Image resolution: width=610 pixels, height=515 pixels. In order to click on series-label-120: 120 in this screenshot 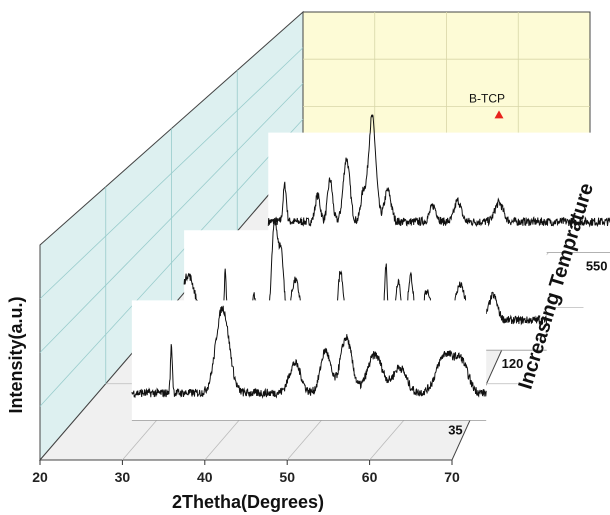, I will do `click(513, 363)`.